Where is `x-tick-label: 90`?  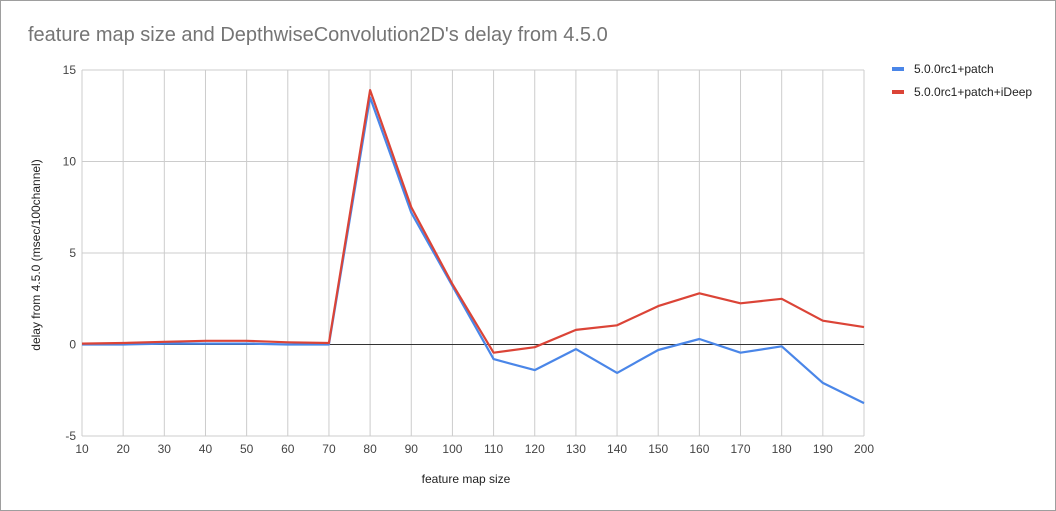 x-tick-label: 90 is located at coordinates (412, 449).